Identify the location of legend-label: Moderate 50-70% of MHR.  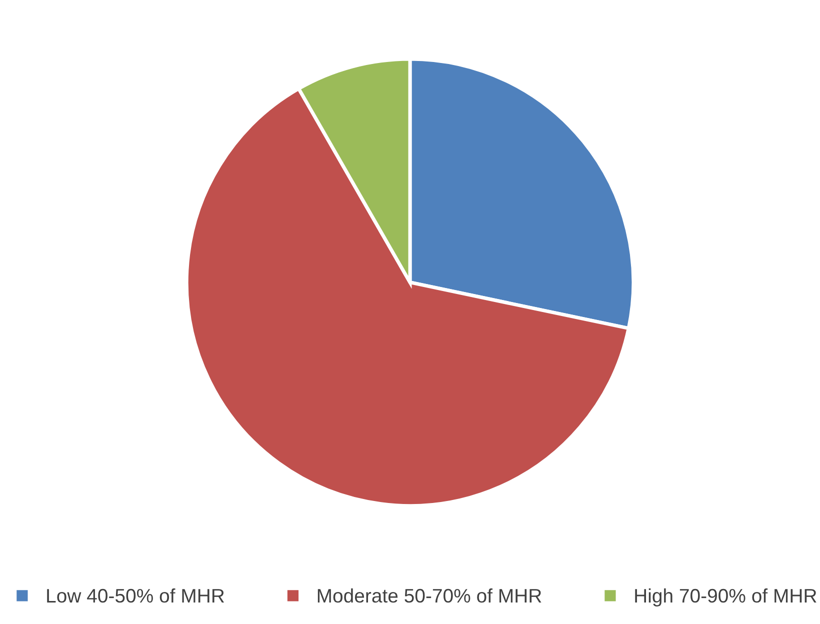
(430, 595).